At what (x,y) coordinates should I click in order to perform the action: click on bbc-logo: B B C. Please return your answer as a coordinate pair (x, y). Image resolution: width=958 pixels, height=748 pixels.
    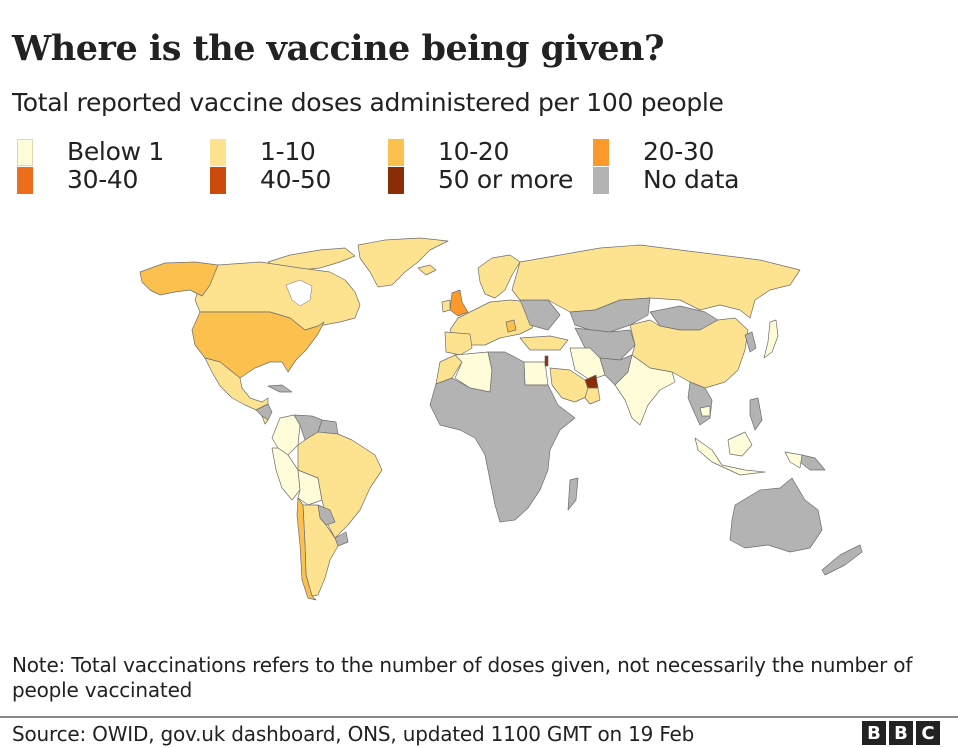
    Looking at the image, I should click on (901, 733).